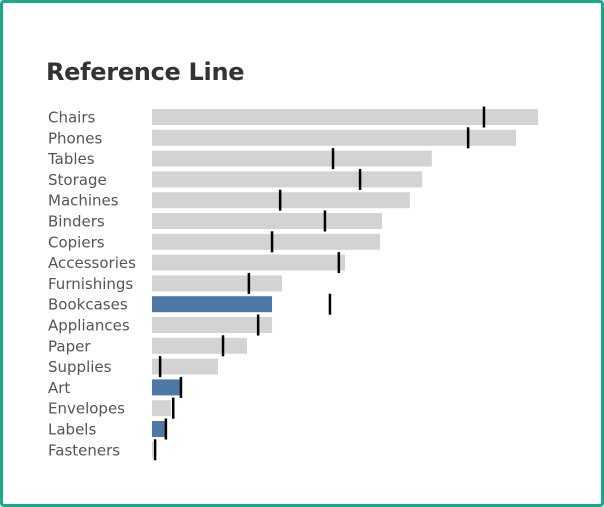  I want to click on bar-appliances, so click(212, 325).